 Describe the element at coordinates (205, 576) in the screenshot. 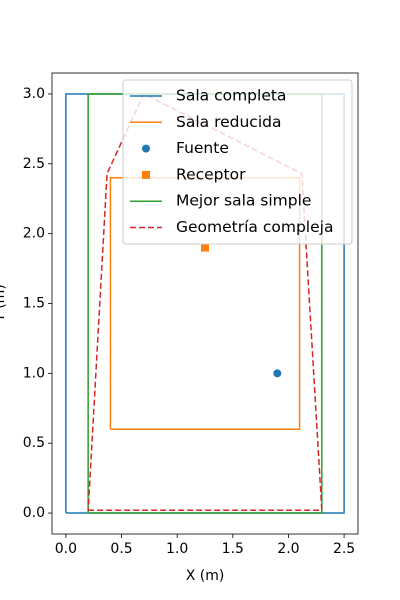

I see `x-axis-label: X (m)` at that location.